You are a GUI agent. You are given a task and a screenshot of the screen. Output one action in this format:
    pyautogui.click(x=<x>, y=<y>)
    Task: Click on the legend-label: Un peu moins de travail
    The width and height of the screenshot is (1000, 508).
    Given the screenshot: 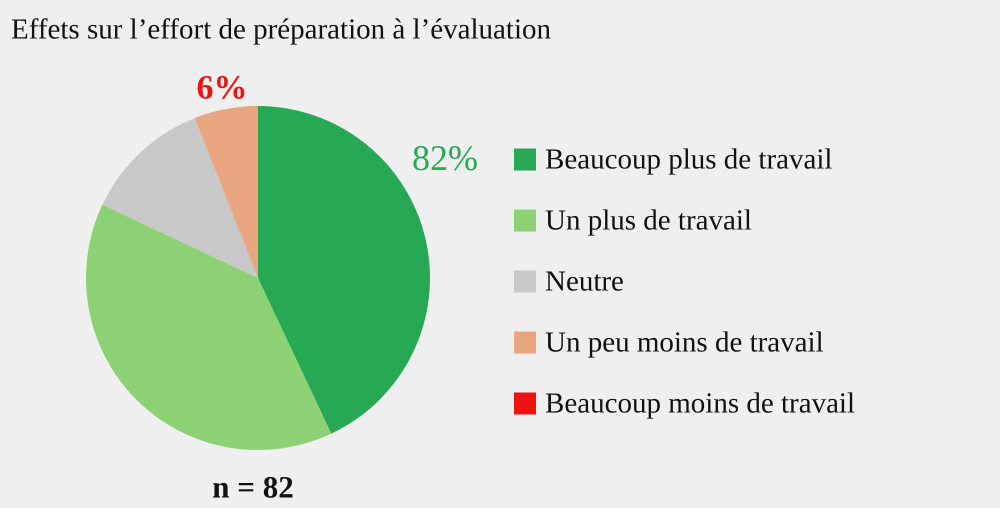 What is the action you would take?
    pyautogui.click(x=684, y=342)
    